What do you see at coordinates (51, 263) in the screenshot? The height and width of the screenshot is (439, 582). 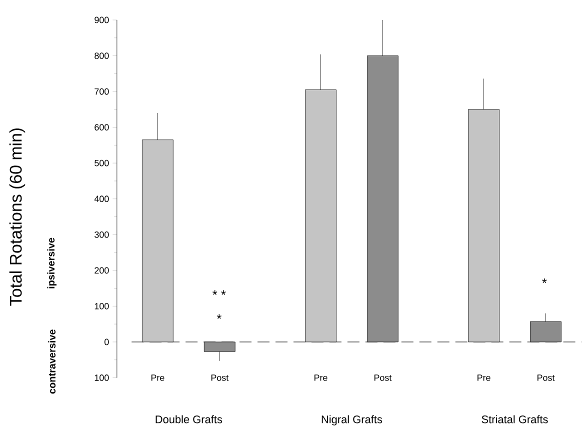 I see `text: ipsiversive` at bounding box center [51, 263].